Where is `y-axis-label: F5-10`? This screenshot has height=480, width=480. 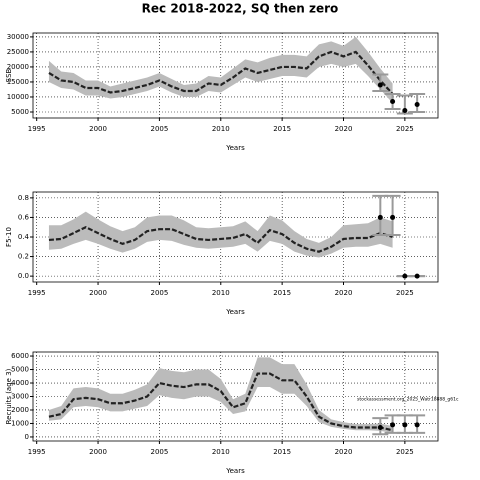
y-axis-label: F5-10 is located at coordinates (9, 237).